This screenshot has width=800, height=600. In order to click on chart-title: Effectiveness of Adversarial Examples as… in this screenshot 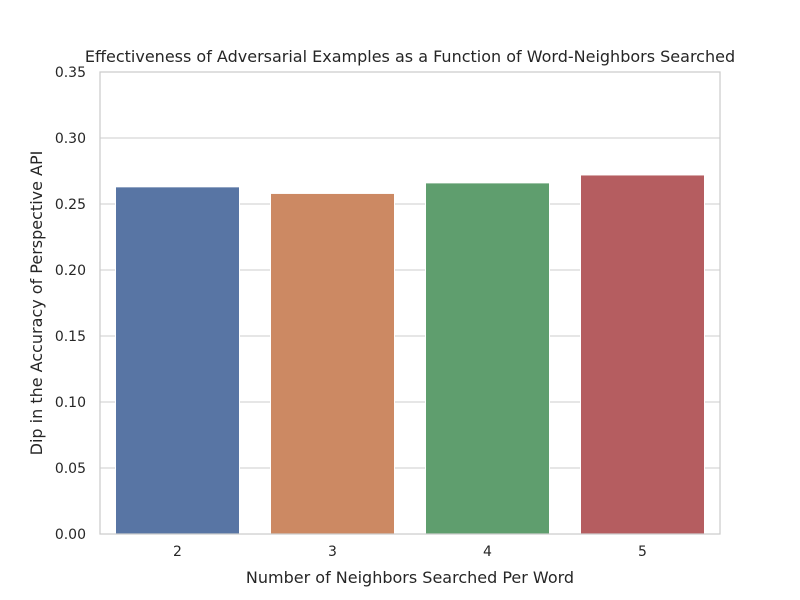, I will do `click(410, 56)`.